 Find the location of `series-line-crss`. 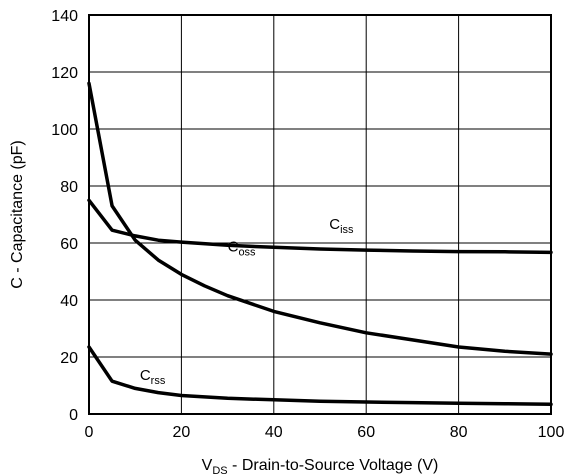

series-line-crss is located at coordinates (320, 376).